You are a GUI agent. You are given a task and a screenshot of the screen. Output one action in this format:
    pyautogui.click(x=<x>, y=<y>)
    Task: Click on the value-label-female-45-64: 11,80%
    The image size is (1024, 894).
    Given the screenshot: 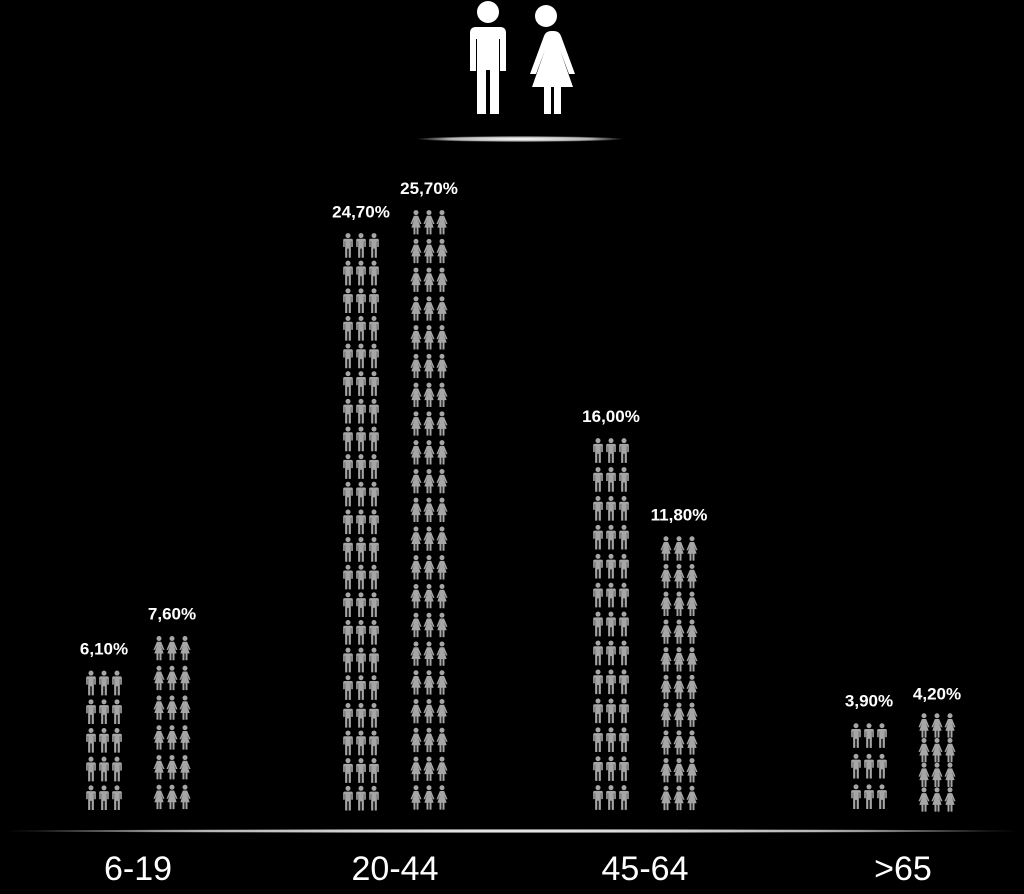 What is the action you would take?
    pyautogui.click(x=679, y=515)
    